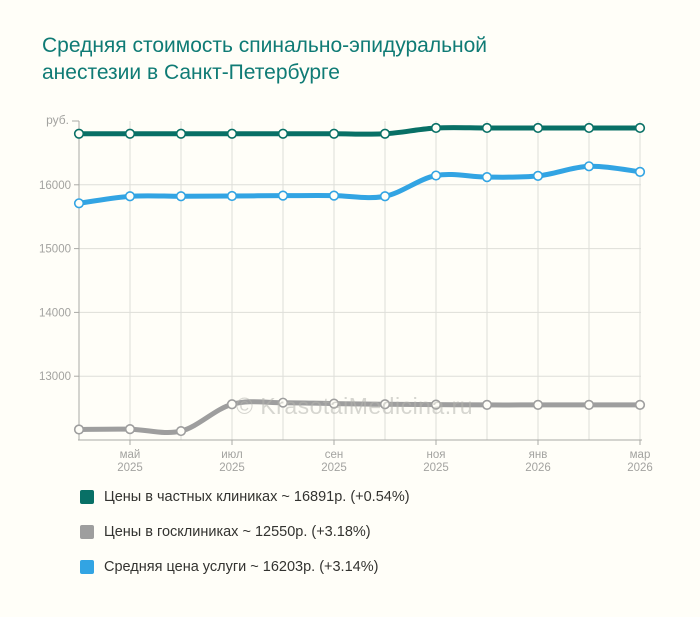 The width and height of the screenshot is (700, 617). What do you see at coordinates (87, 566) in the screenshot?
I see `legend-swatch-average-price` at bounding box center [87, 566].